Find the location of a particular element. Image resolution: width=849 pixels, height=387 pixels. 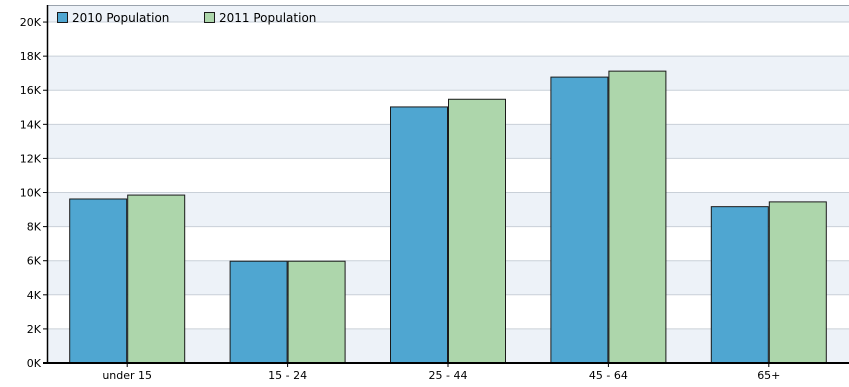

y-tick-label: 2K is located at coordinates (34, 329).